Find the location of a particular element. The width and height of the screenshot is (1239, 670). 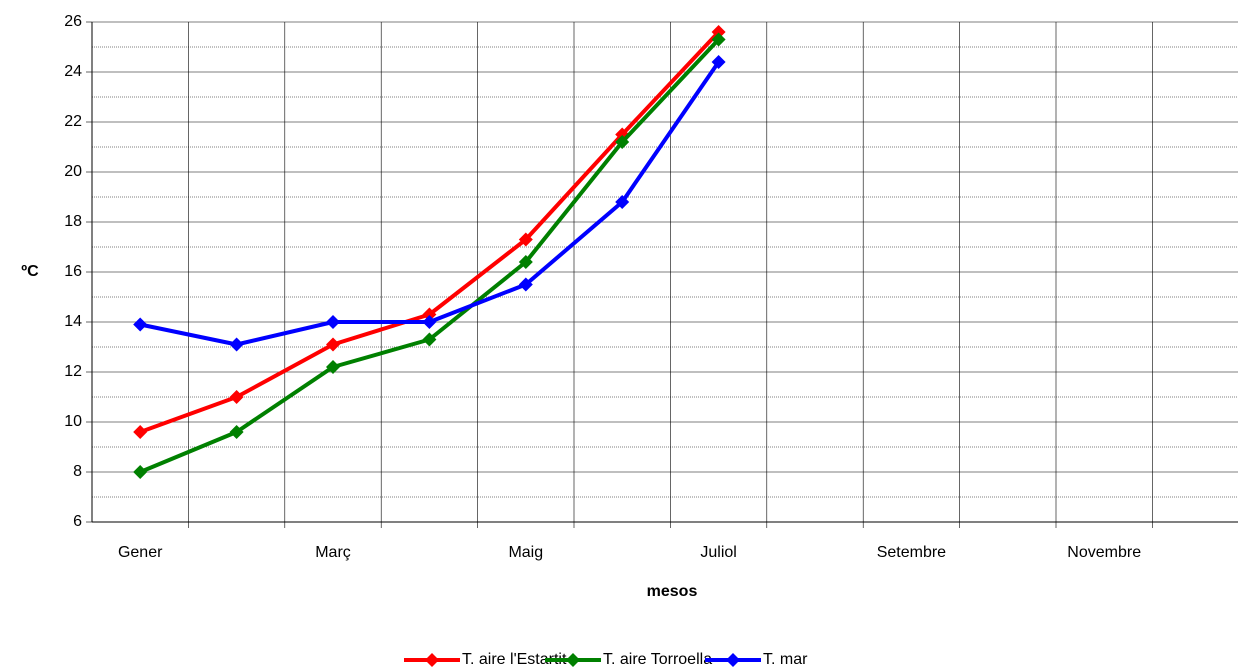

y-tick-label: 14 is located at coordinates (73, 321).